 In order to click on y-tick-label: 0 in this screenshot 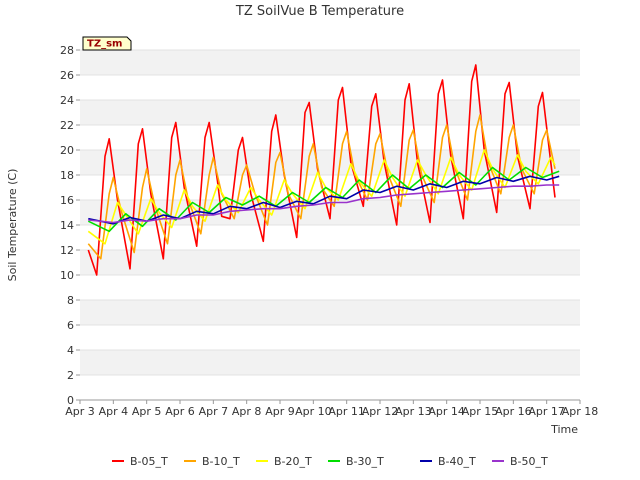, I will do `click(70, 400)`.